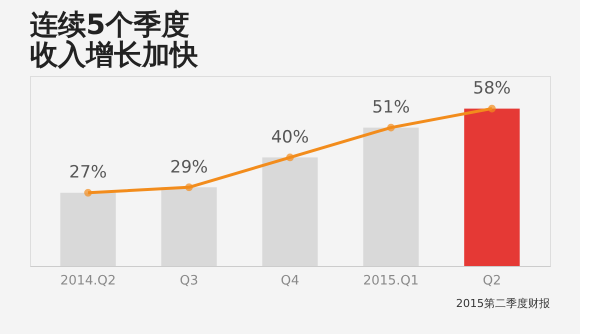 This screenshot has width=600, height=334. Describe the element at coordinates (109, 24) in the screenshot. I see `chart-title: 连续5个季度` at that location.